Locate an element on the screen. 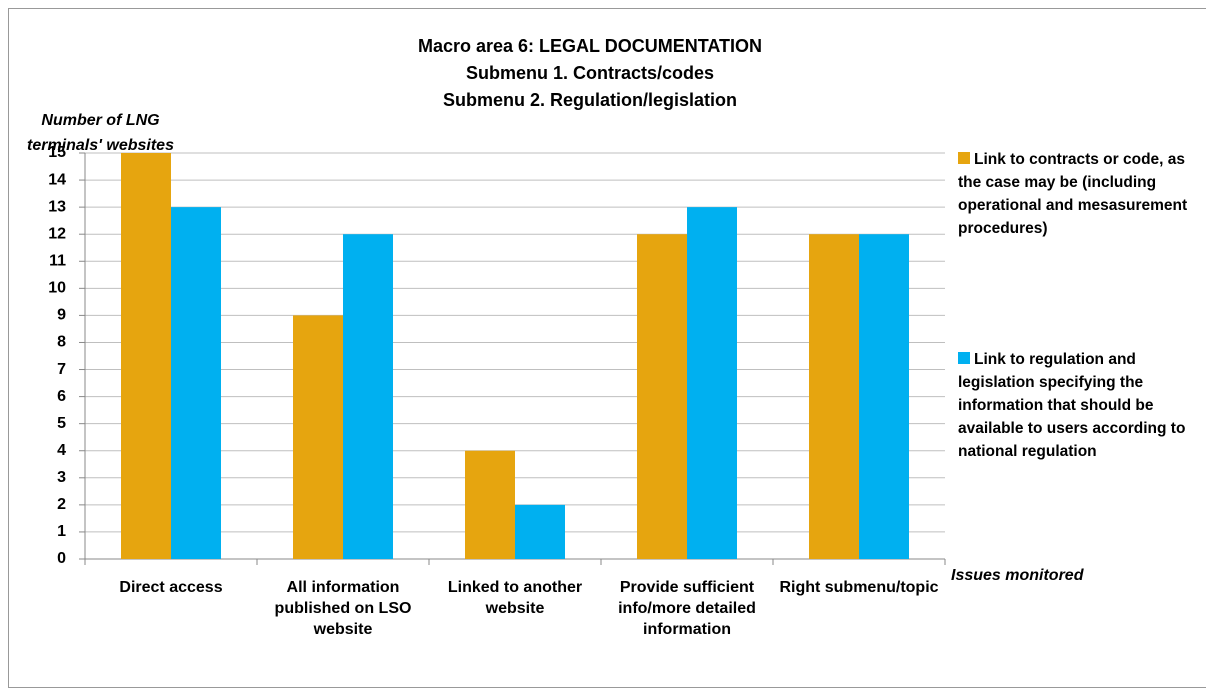 The height and width of the screenshot is (688, 1206). y-tick-label: 3 is located at coordinates (61, 477).